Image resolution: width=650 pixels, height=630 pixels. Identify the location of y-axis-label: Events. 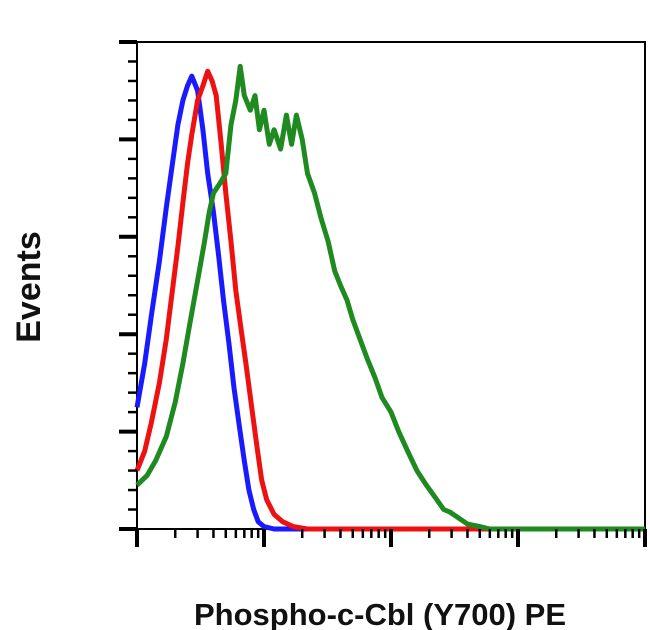
(29, 287).